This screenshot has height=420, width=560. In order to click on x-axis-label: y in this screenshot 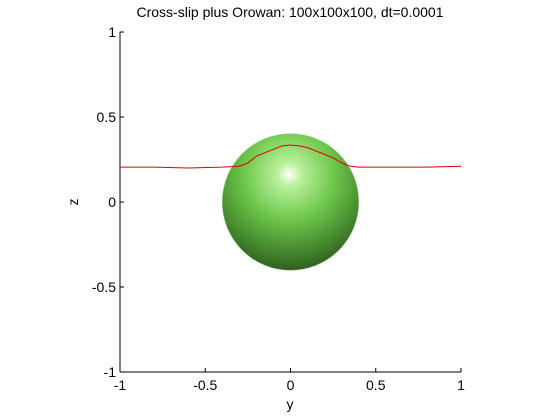, I will do `click(290, 404)`.